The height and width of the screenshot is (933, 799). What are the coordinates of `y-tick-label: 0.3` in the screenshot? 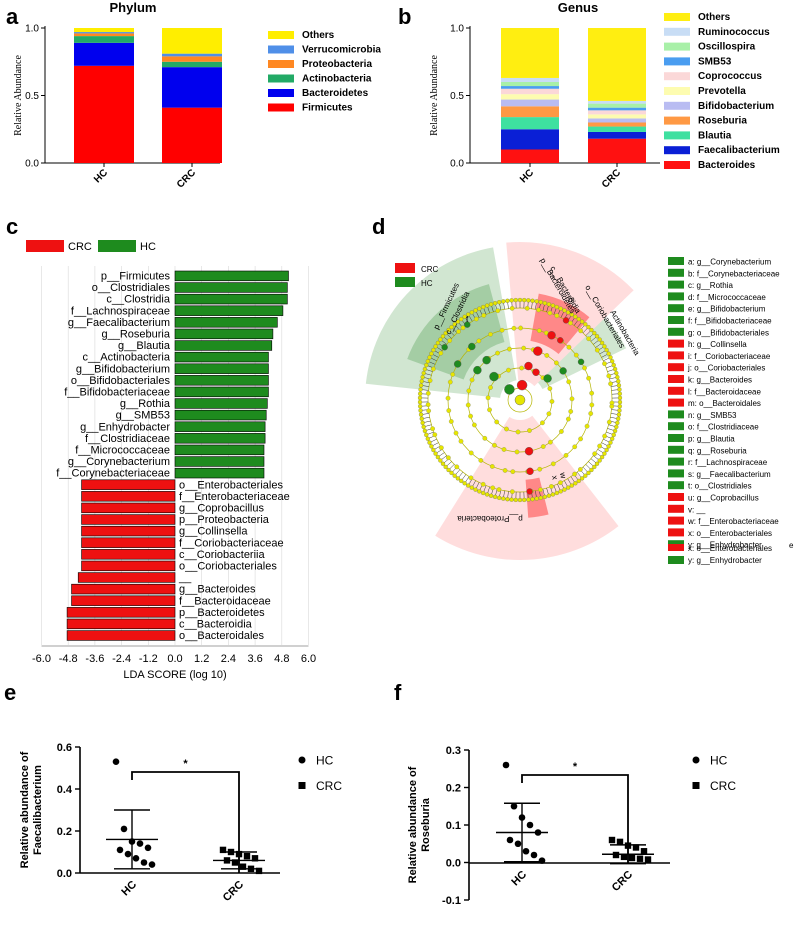 It's located at (453, 751).